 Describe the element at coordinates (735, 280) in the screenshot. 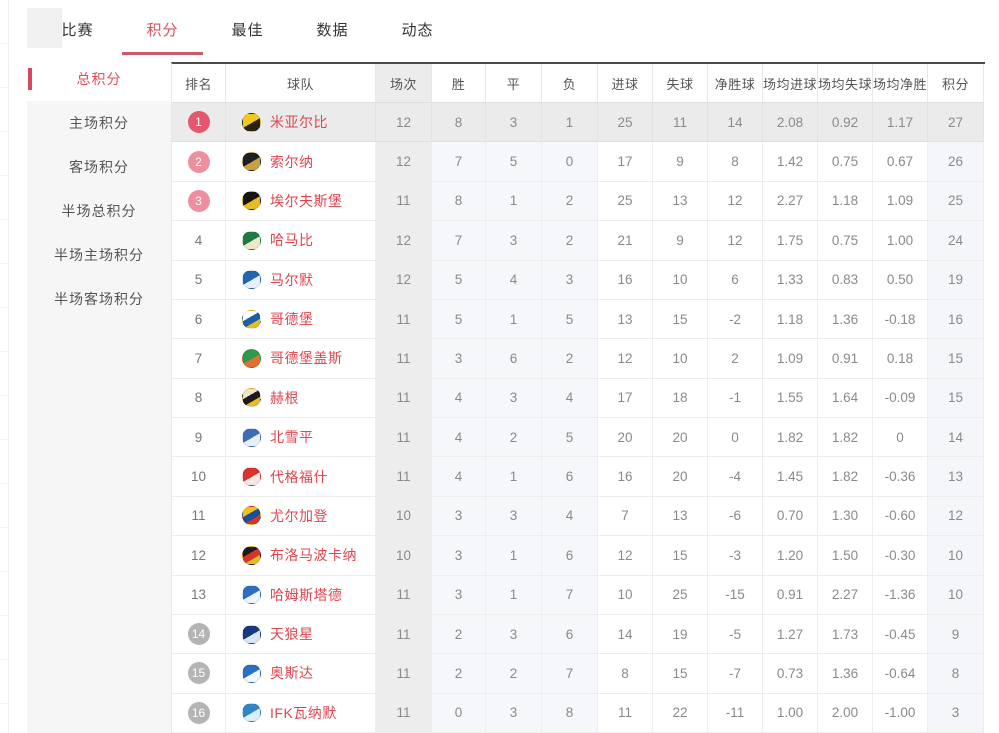

I see `cell-goal-diff: 6` at that location.